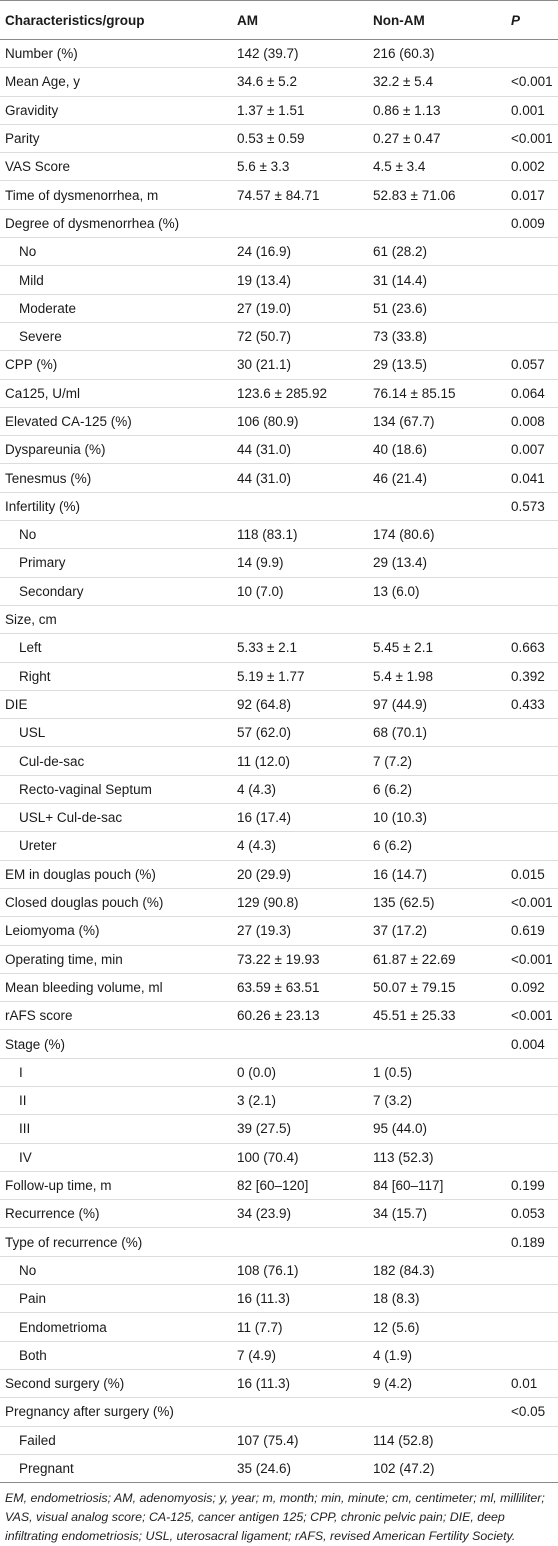  I want to click on cell-non-am: 29 (13.4), so click(437, 563).